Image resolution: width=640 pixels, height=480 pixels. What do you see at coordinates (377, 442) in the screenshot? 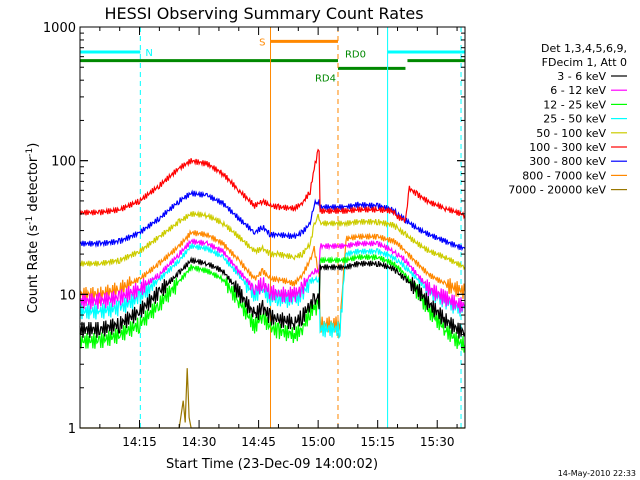
I see `x-tick-label-75: 15:15` at bounding box center [377, 442].